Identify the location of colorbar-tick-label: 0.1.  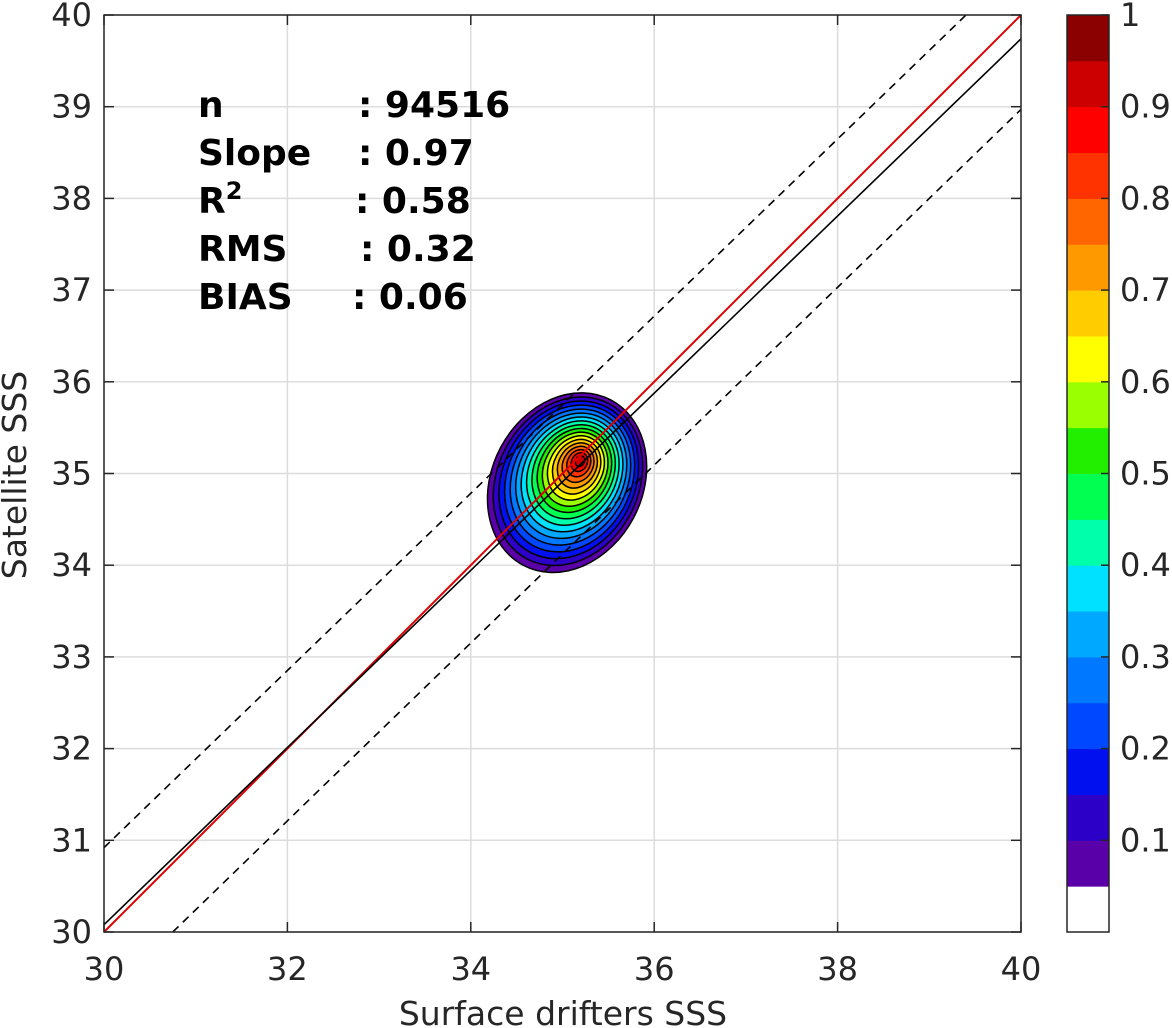
(1145, 840).